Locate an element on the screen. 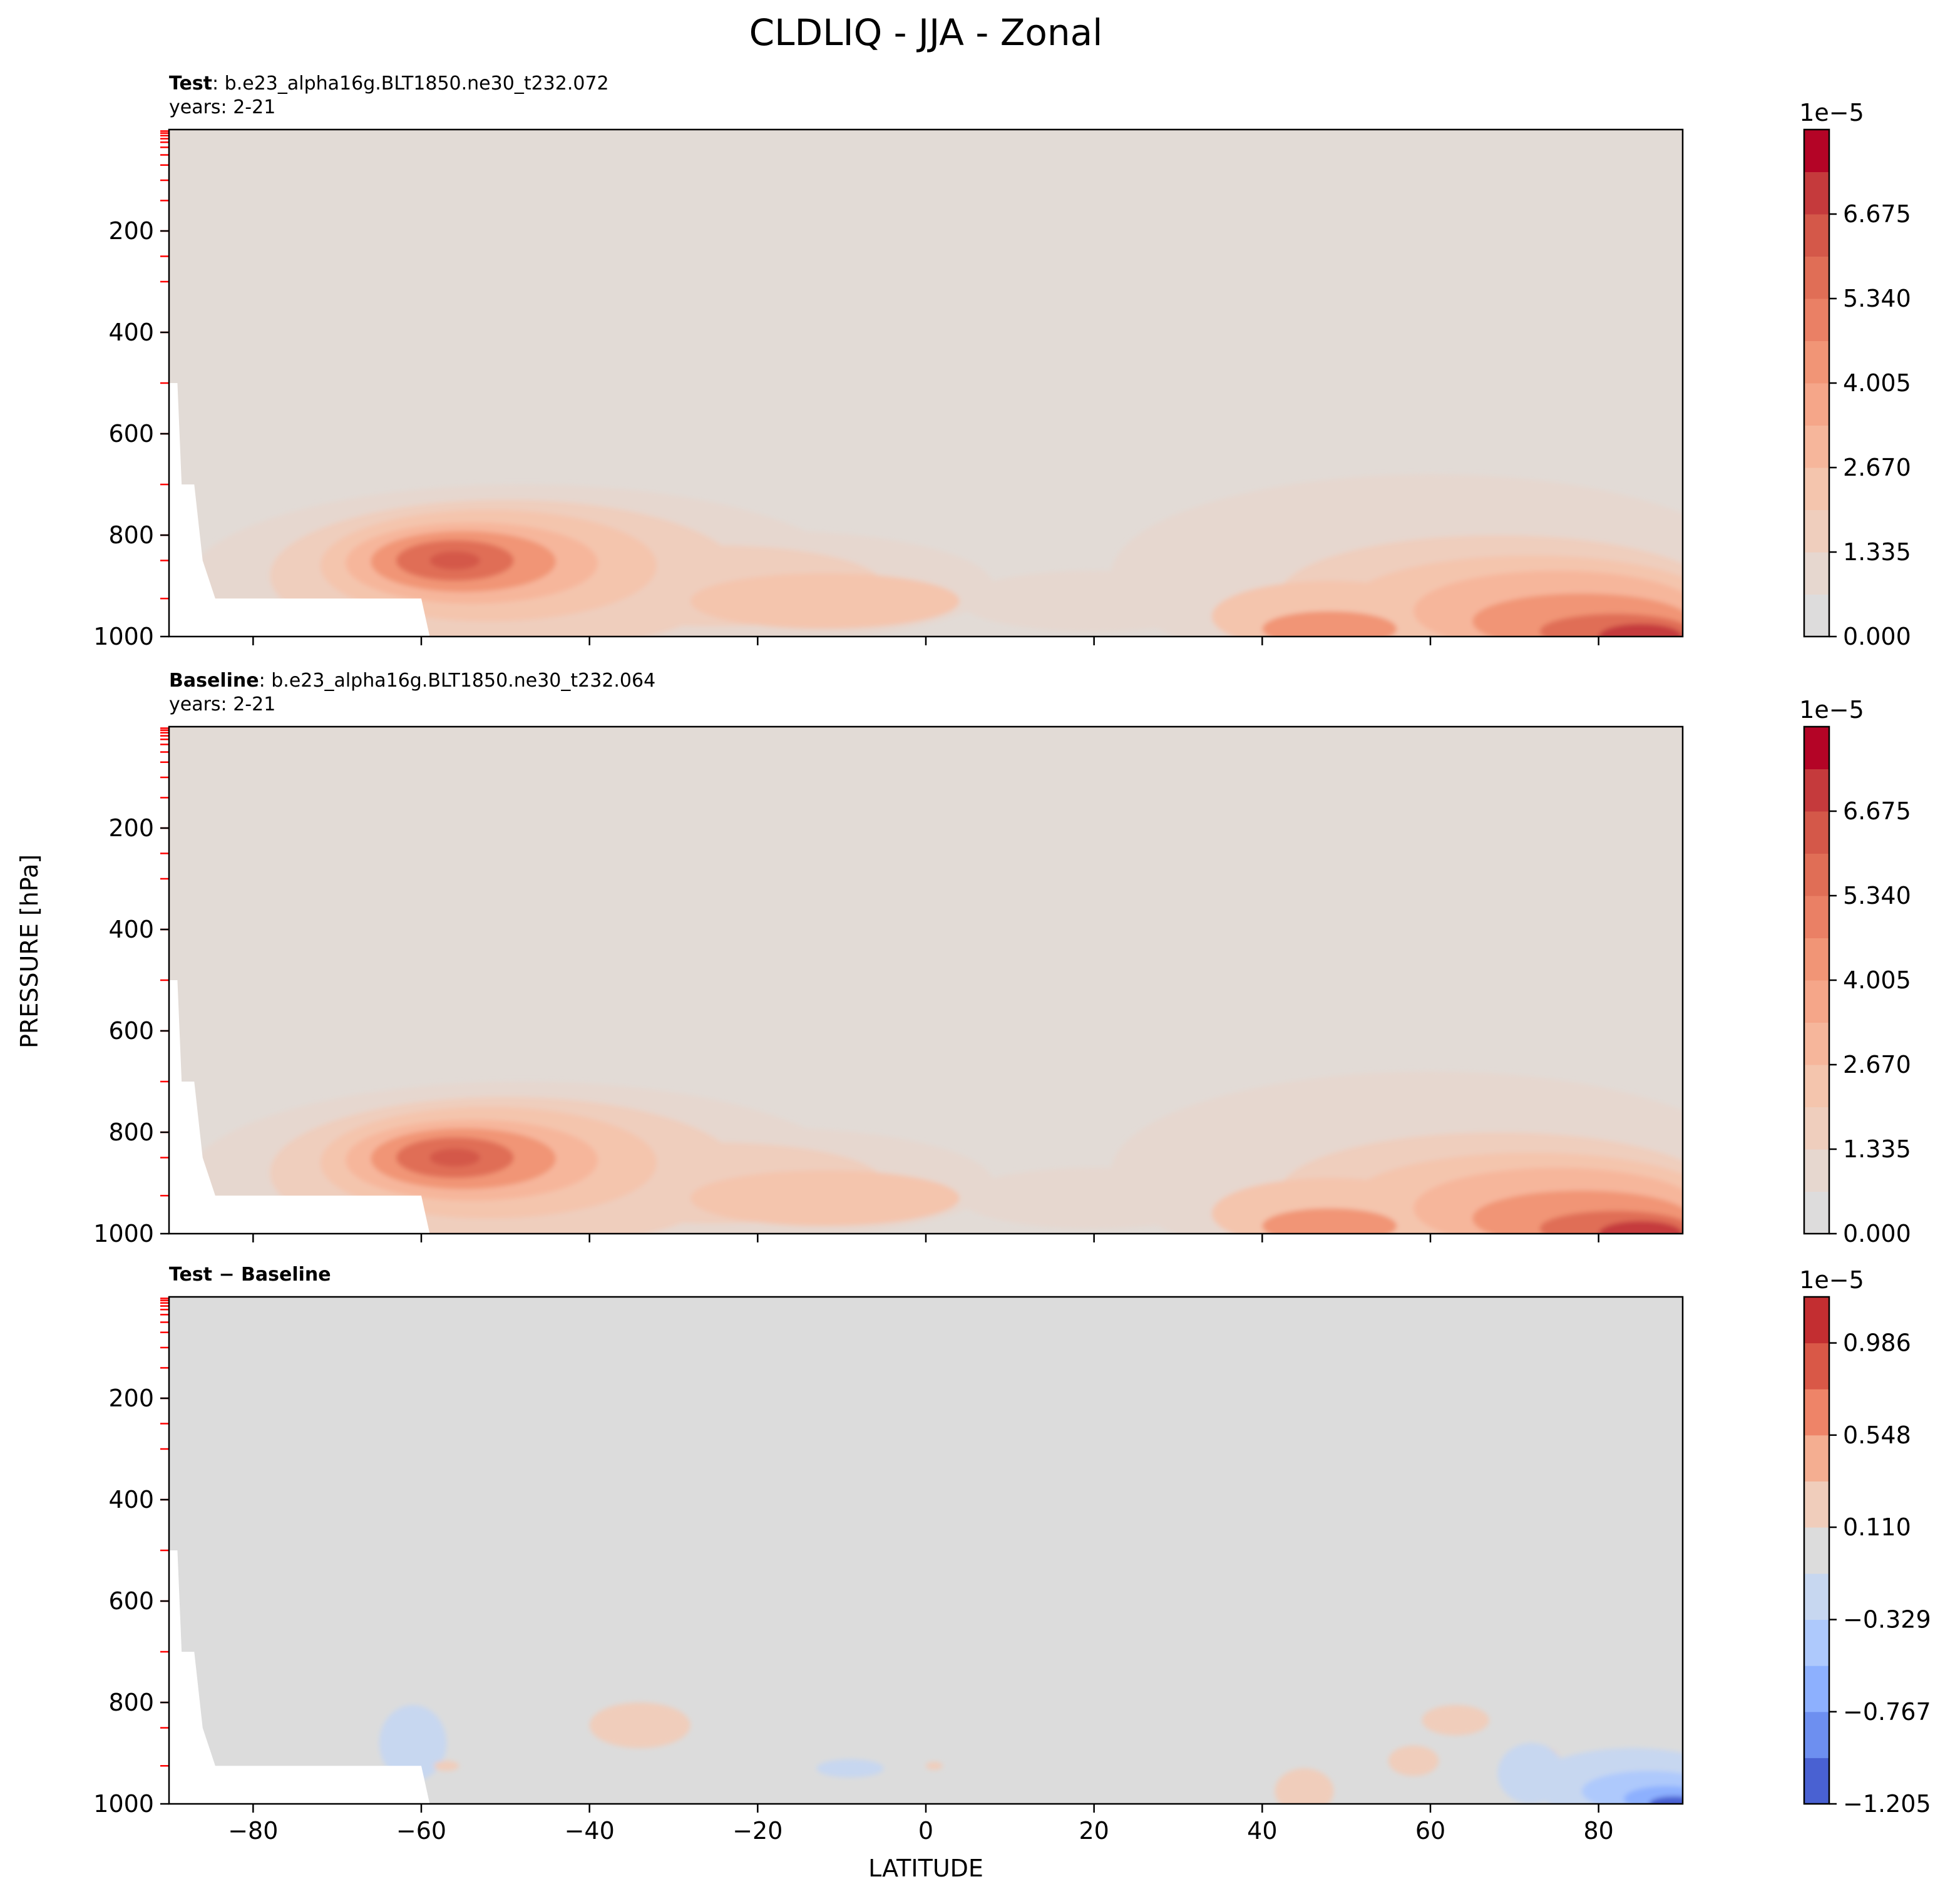  x-tick-label: 80 is located at coordinates (1598, 1831).